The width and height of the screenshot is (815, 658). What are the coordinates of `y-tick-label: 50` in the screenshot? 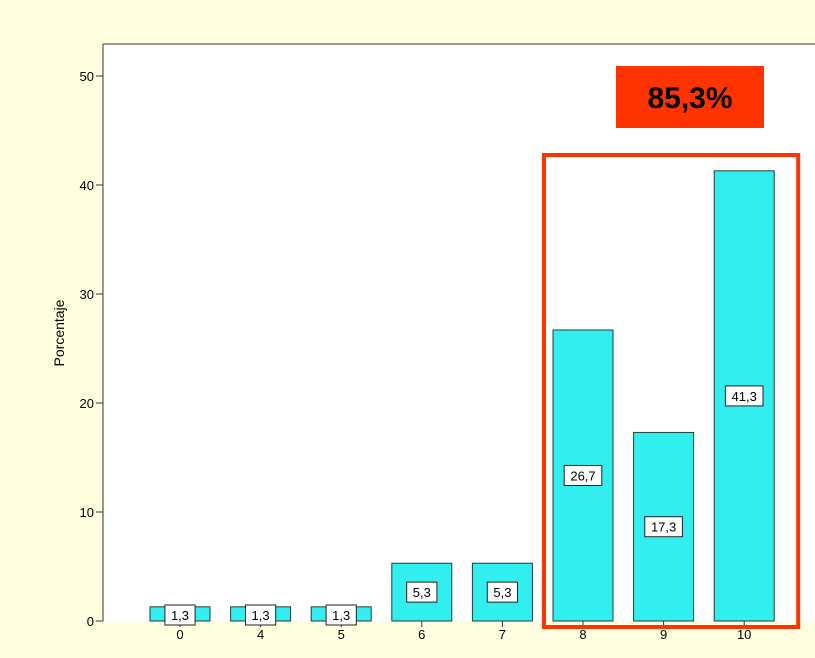 It's located at (87, 76).